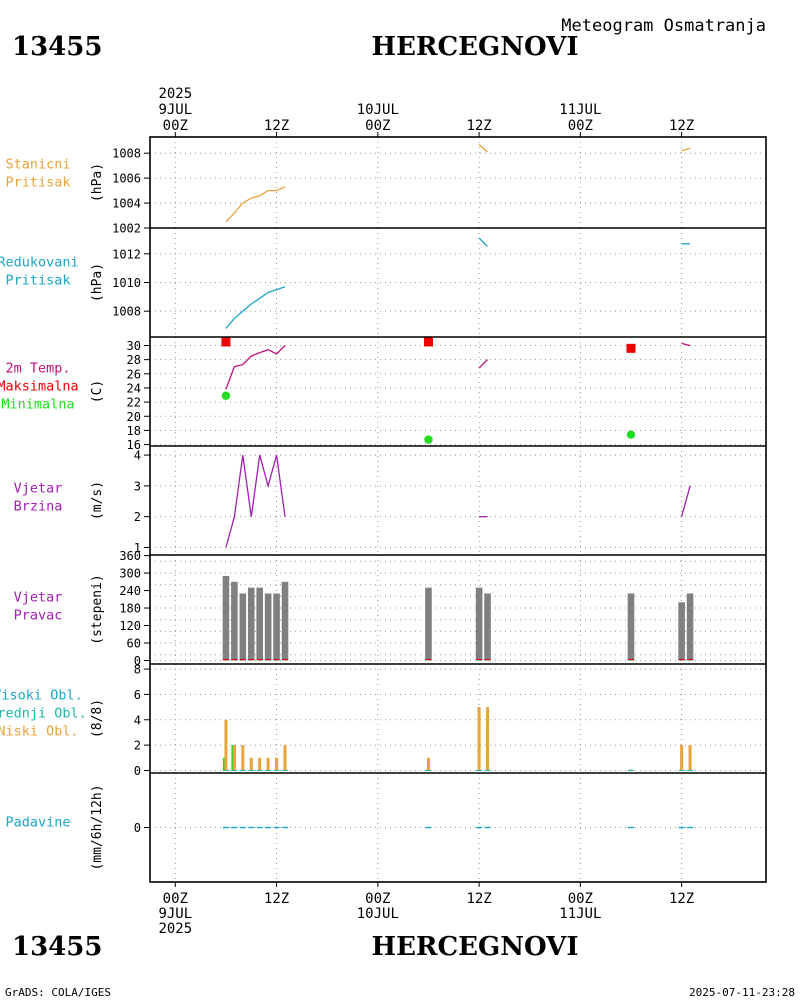  I want to click on time-label-bottom: 2025, so click(175, 929).